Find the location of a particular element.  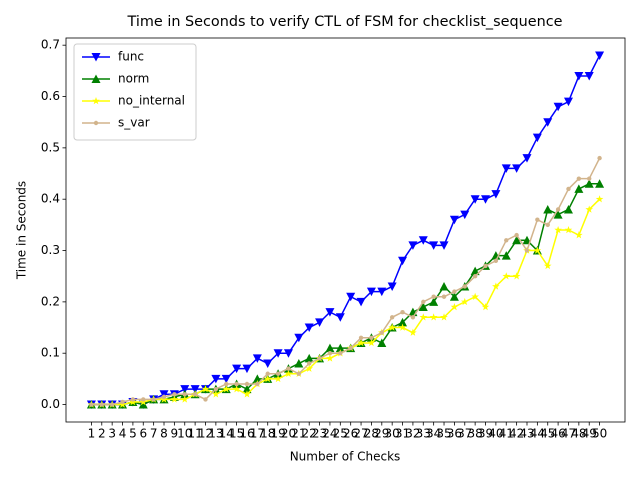

x-tick-label: 29 is located at coordinates (381, 434).